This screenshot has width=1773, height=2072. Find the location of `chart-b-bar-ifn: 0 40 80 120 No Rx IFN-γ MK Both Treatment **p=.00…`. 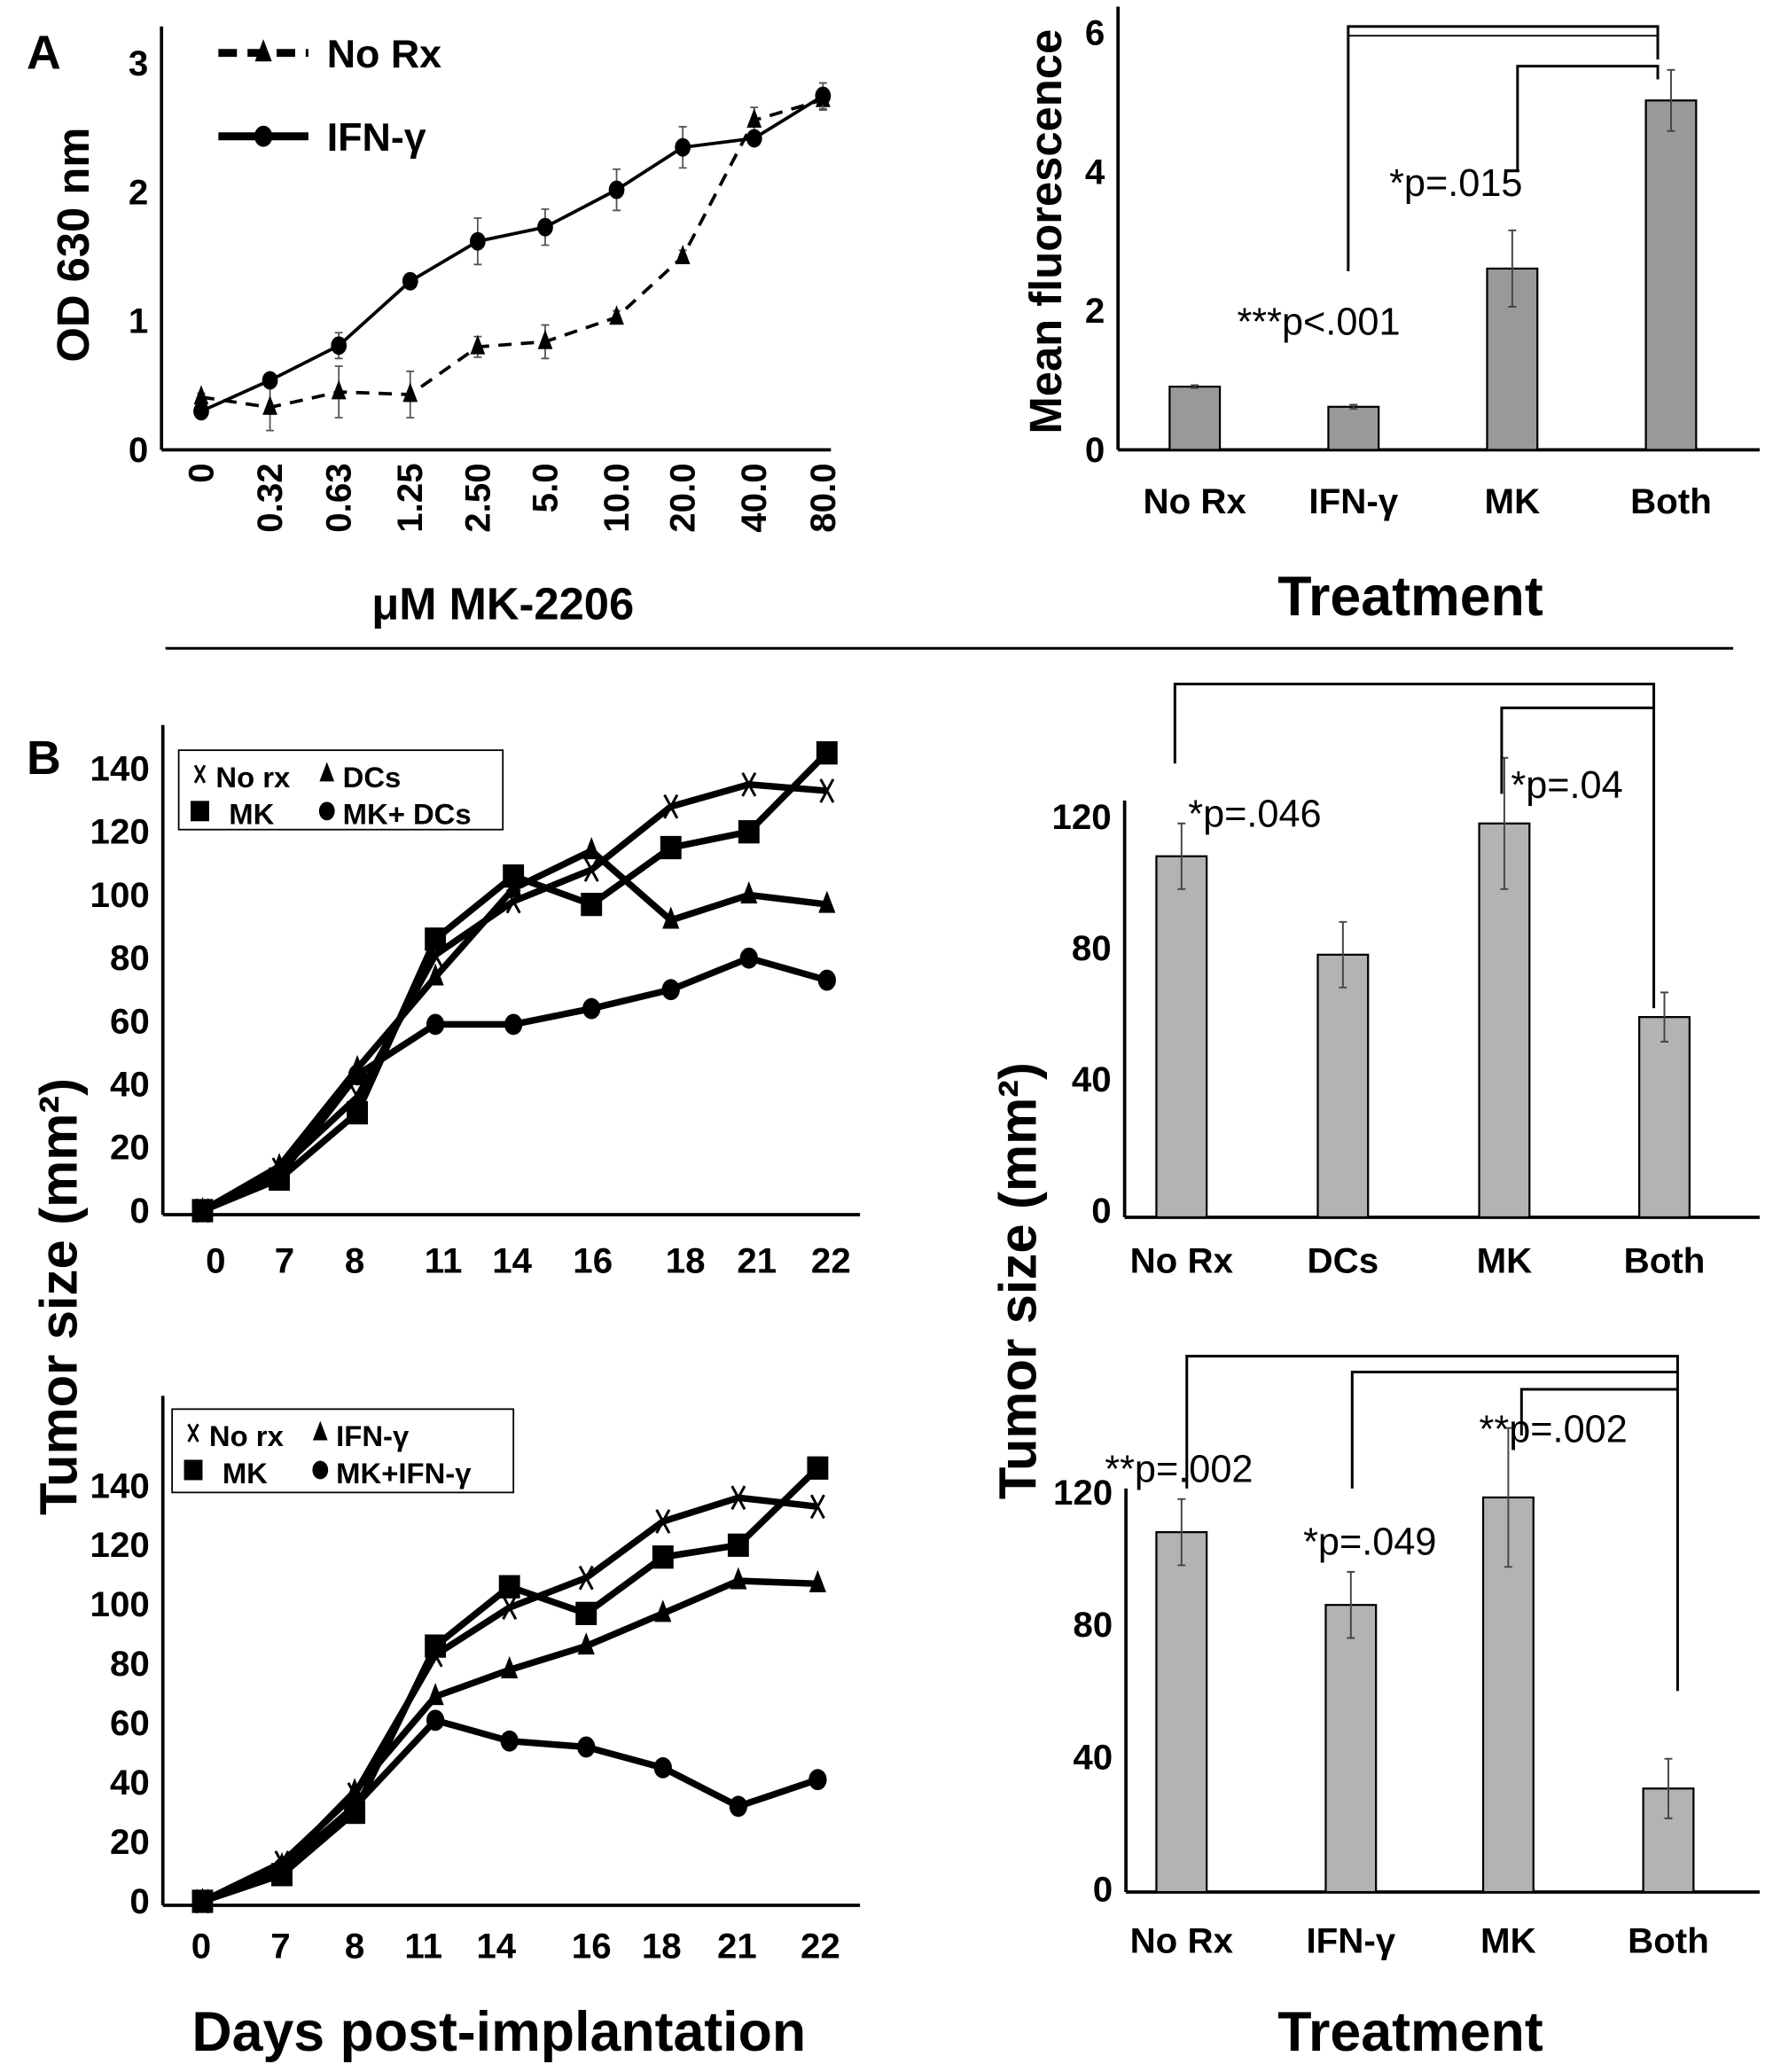

chart-b-bar-ifn: 0 40 80 120 No Rx IFN-γ MK Both Treatment **p=.00… is located at coordinates (1406, 1709).